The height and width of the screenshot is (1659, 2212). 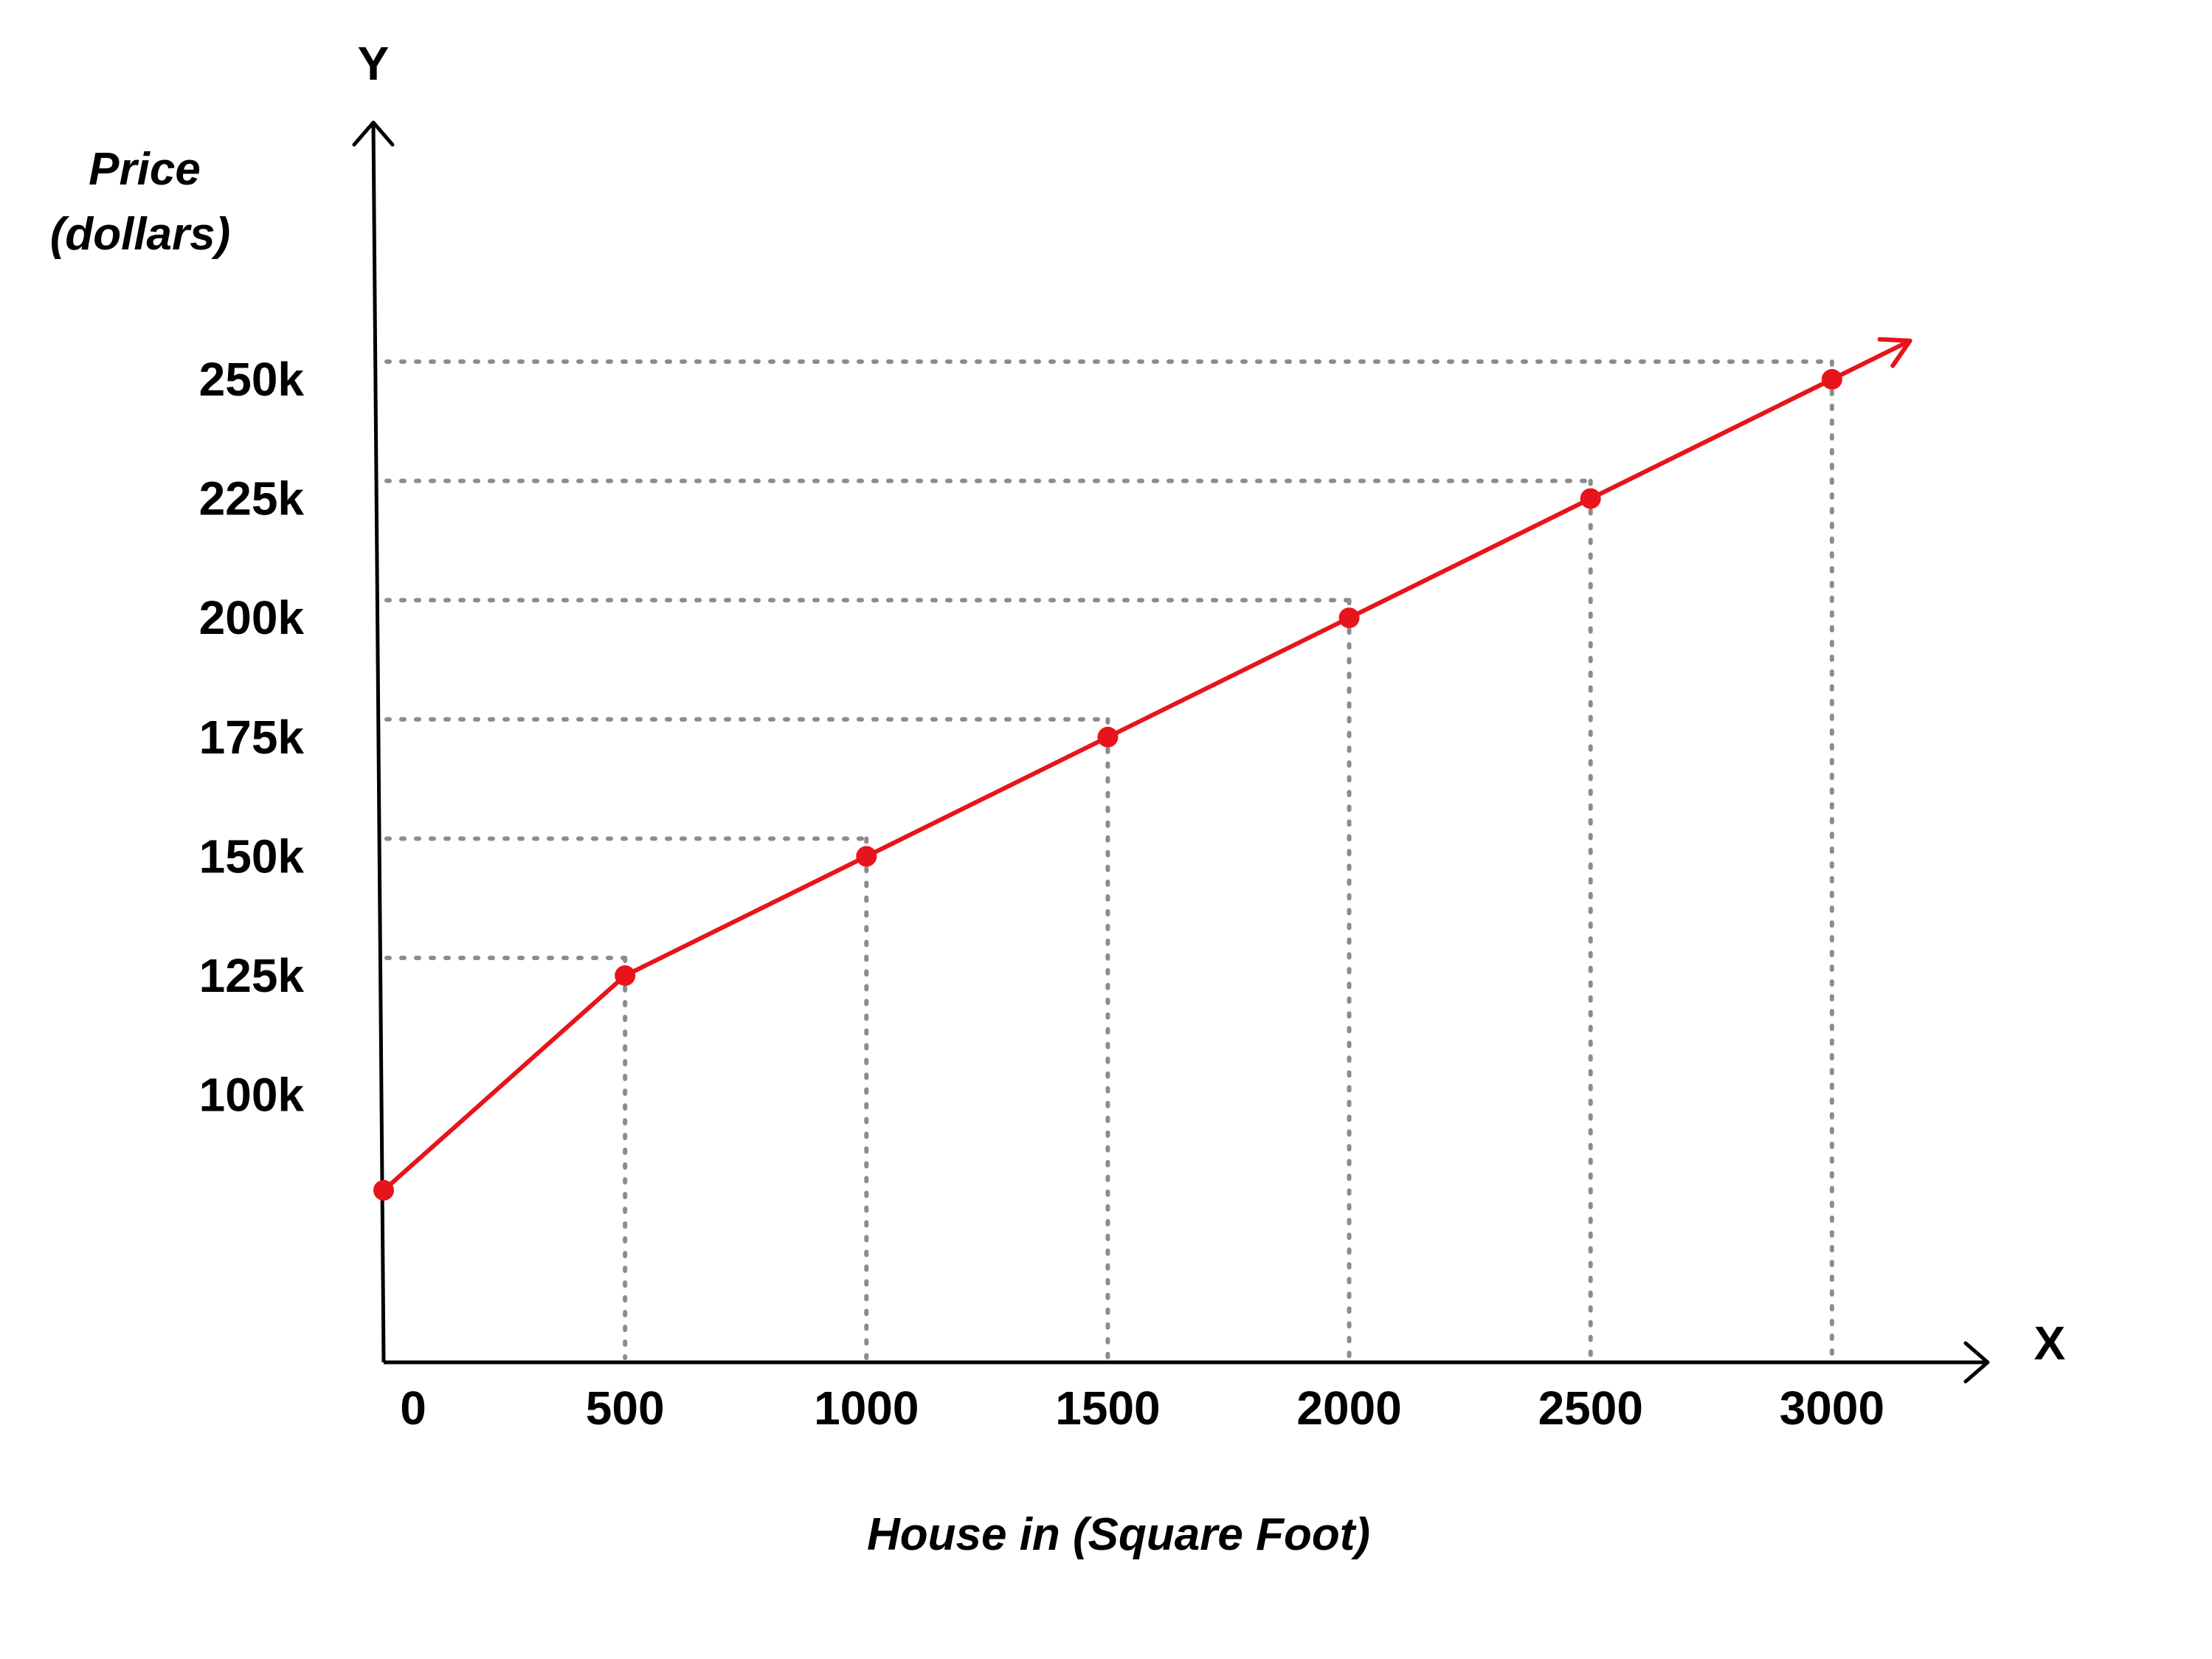 What do you see at coordinates (378, 743) in the screenshot?
I see `y-axis-line` at bounding box center [378, 743].